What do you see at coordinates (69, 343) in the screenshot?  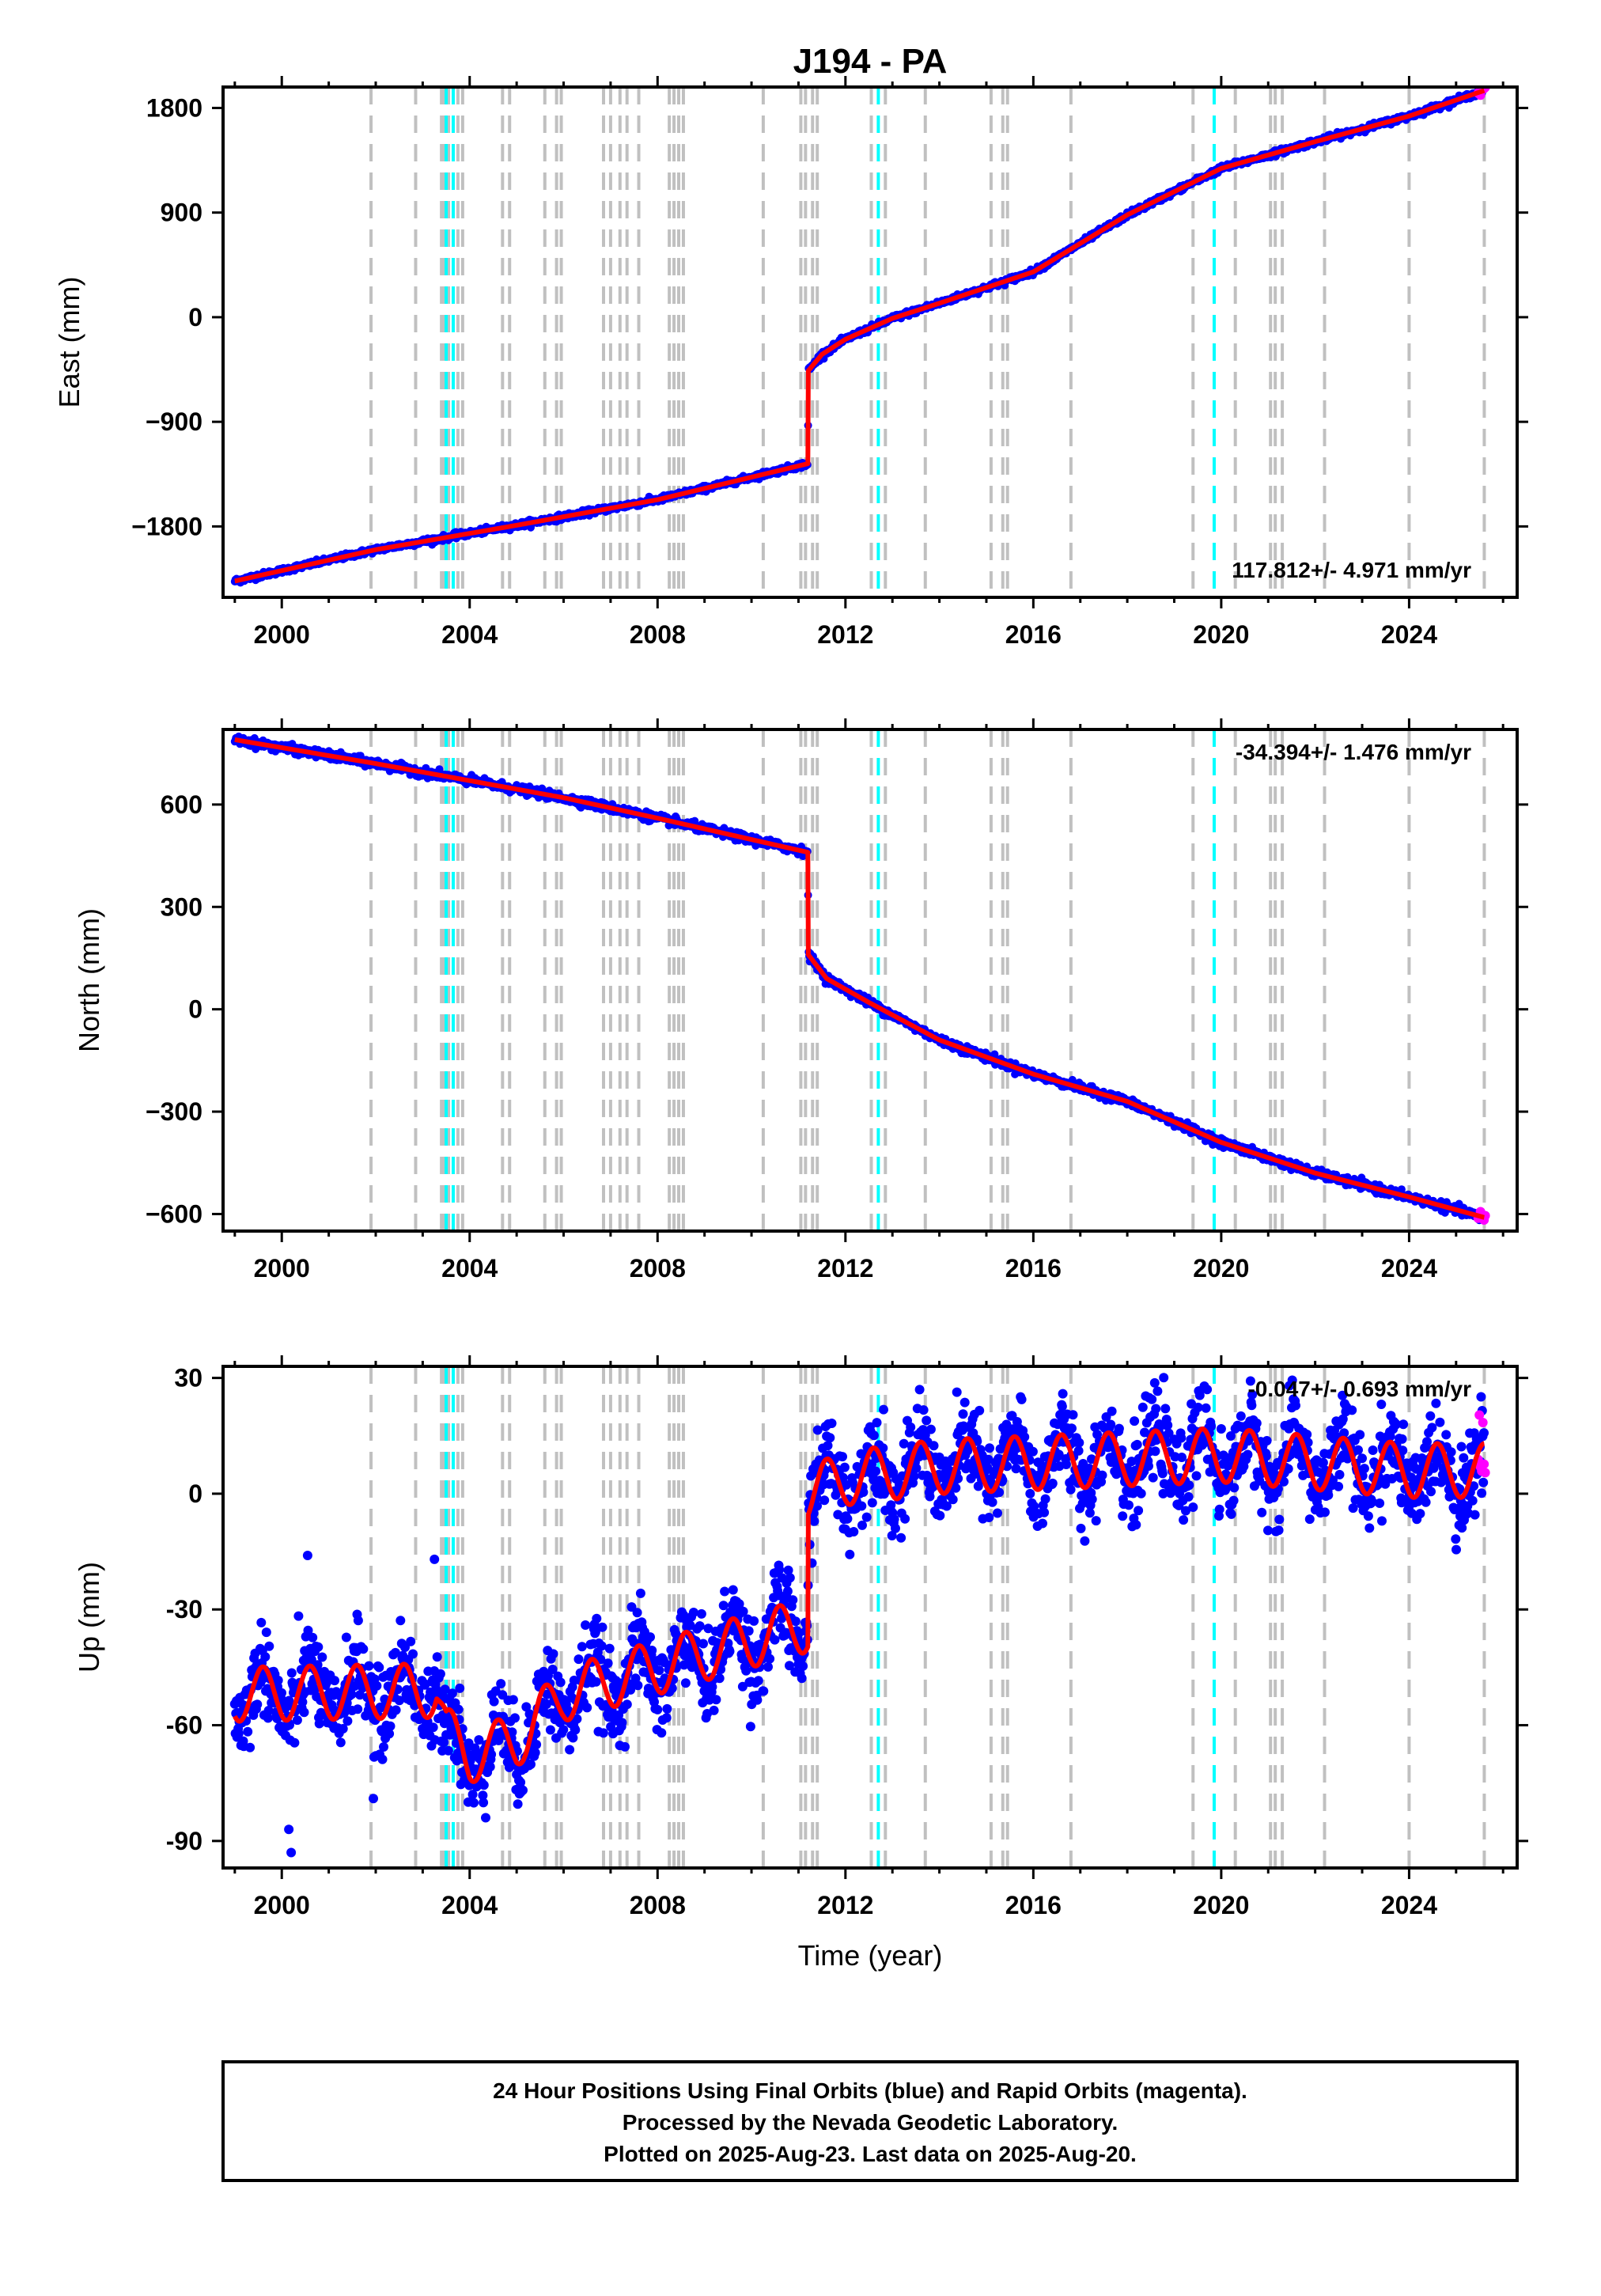 I see `y-axis-label: East (mm)` at bounding box center [69, 343].